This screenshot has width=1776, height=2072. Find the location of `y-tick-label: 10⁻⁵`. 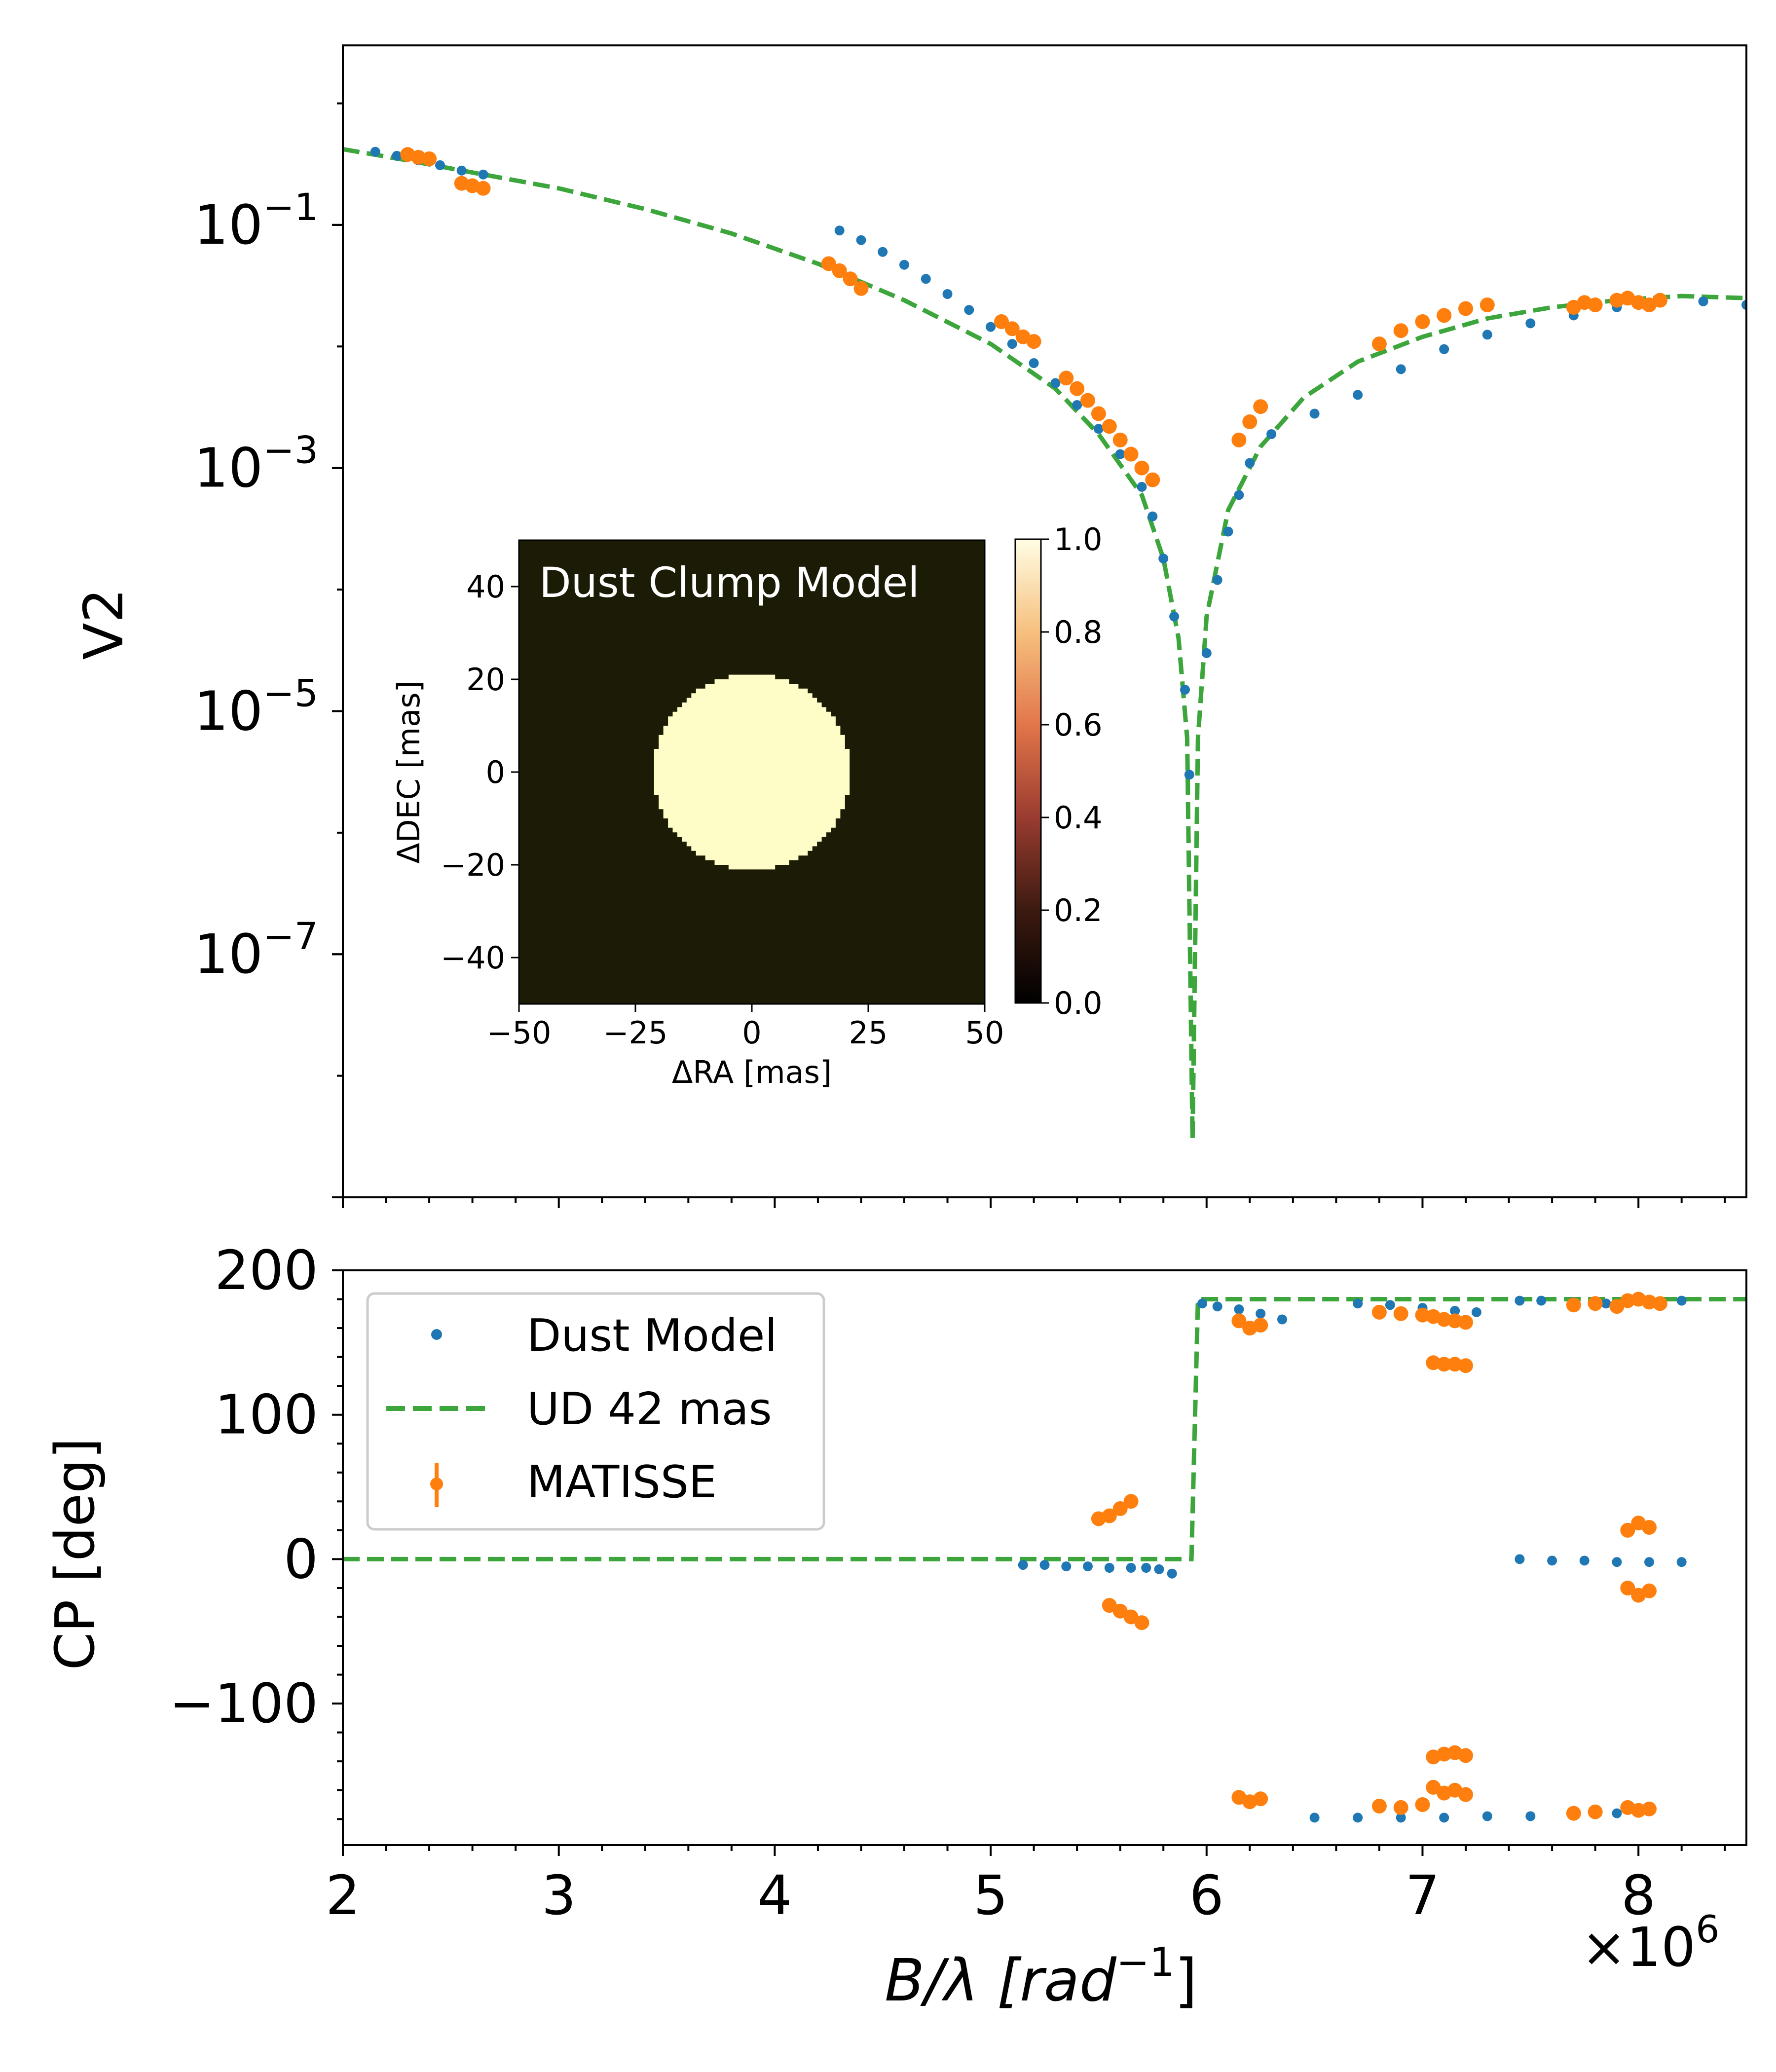

y-tick-label: 10⁻⁵ is located at coordinates (256, 707).